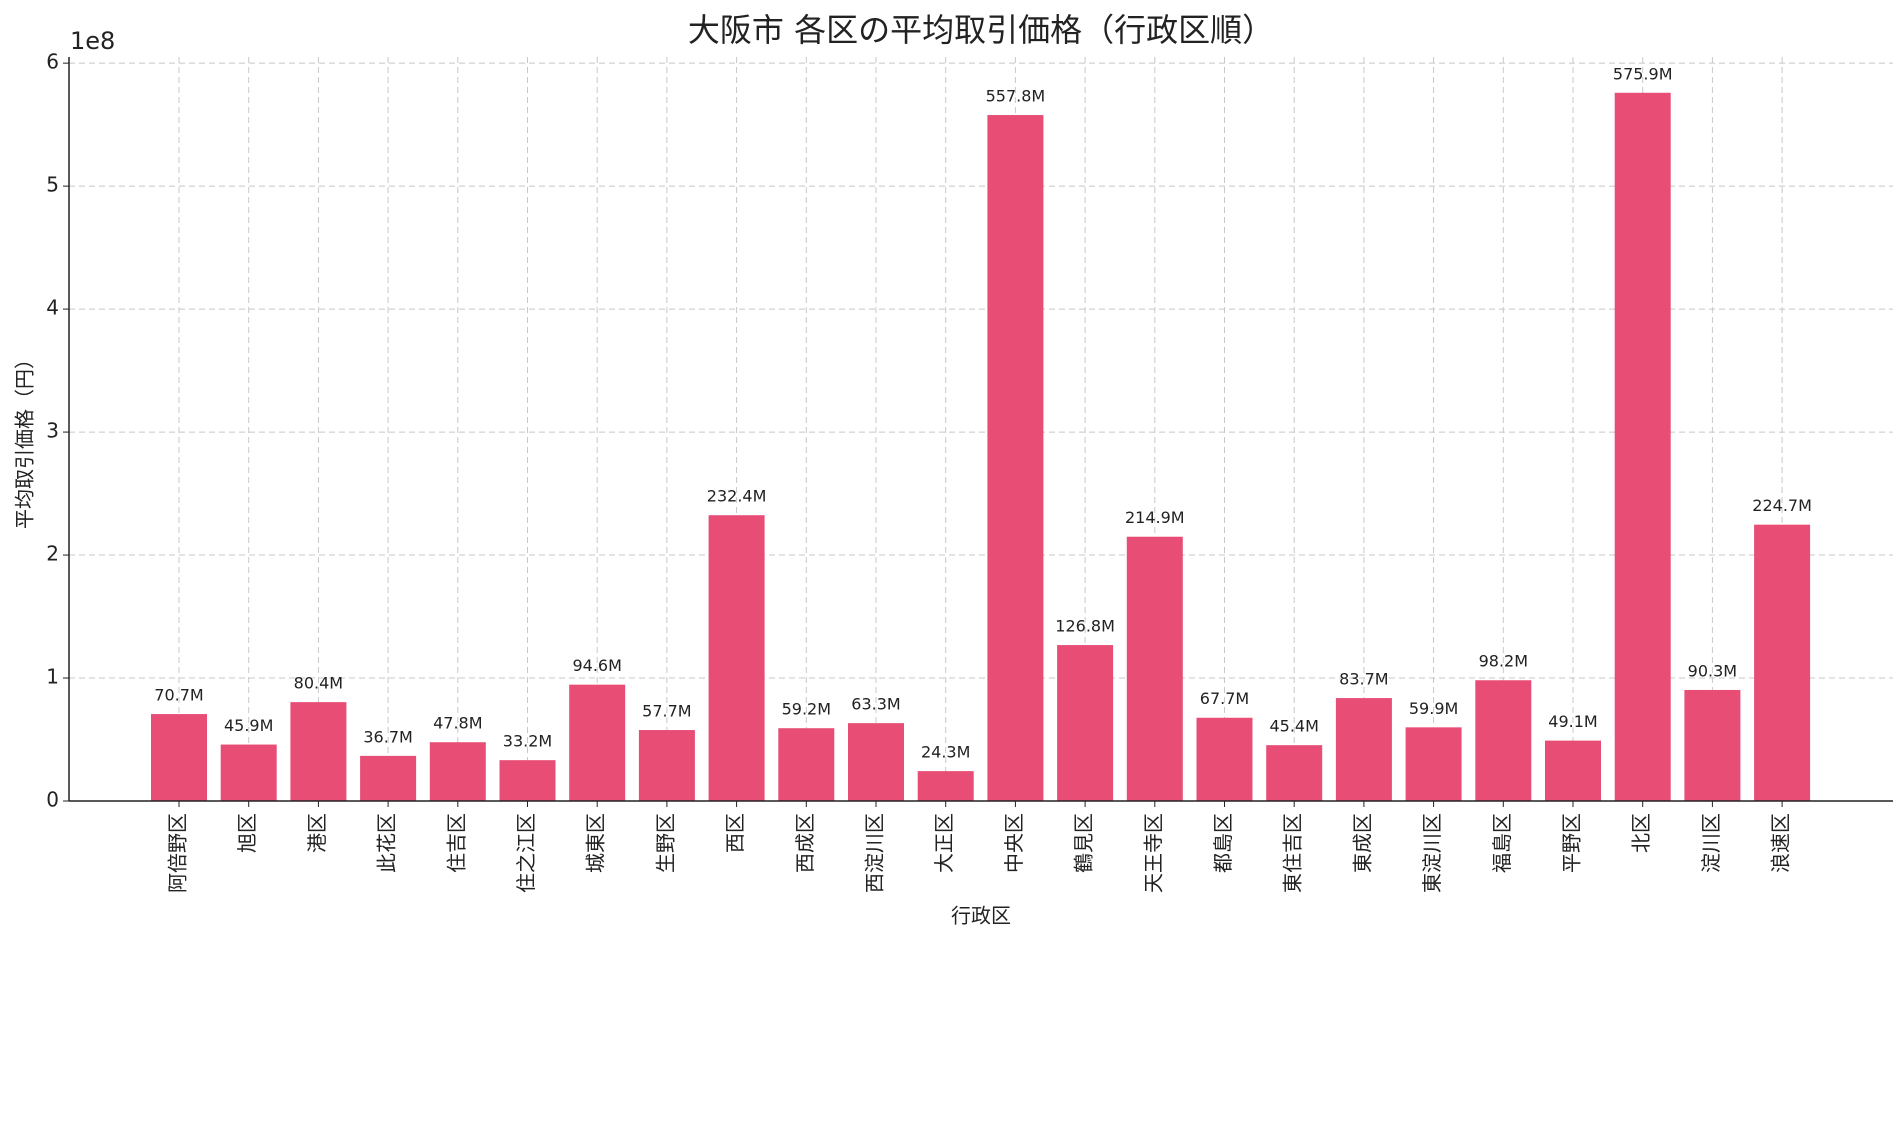 The image size is (1903, 1136). Describe the element at coordinates (92, 41) in the screenshot. I see `y-offset-label: 1e8` at that location.